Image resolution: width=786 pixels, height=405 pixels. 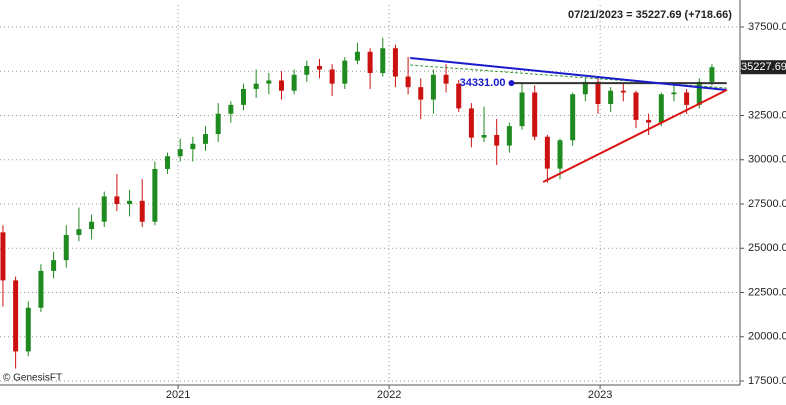 I want to click on level-label: 34331.00, so click(x=483, y=83).